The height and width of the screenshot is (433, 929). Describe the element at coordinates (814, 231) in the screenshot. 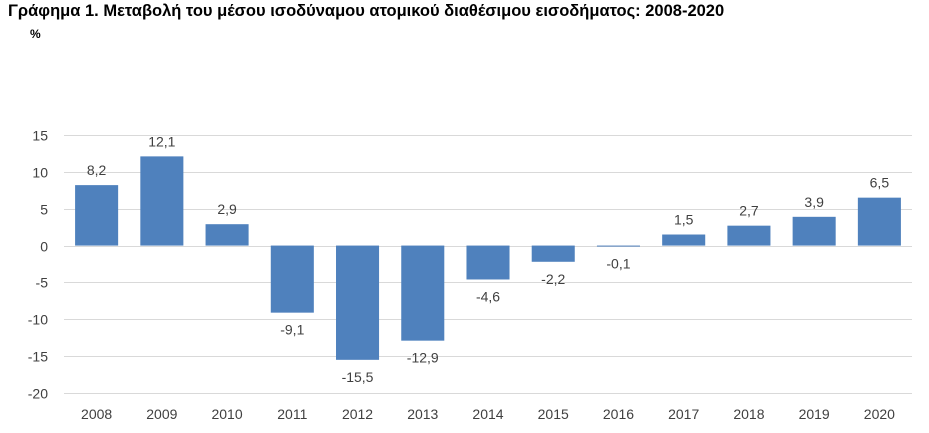

I see `bar-2019` at that location.